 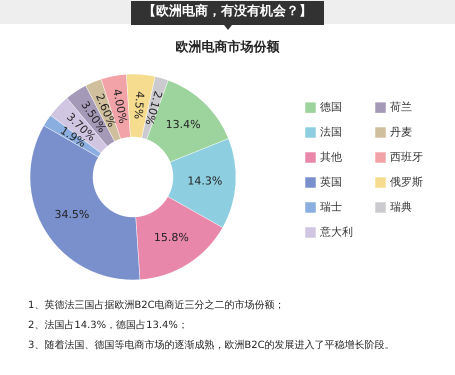 What do you see at coordinates (108, 325) in the screenshot?
I see `text: 2、法国占14.3%，德国占13.4%；` at bounding box center [108, 325].